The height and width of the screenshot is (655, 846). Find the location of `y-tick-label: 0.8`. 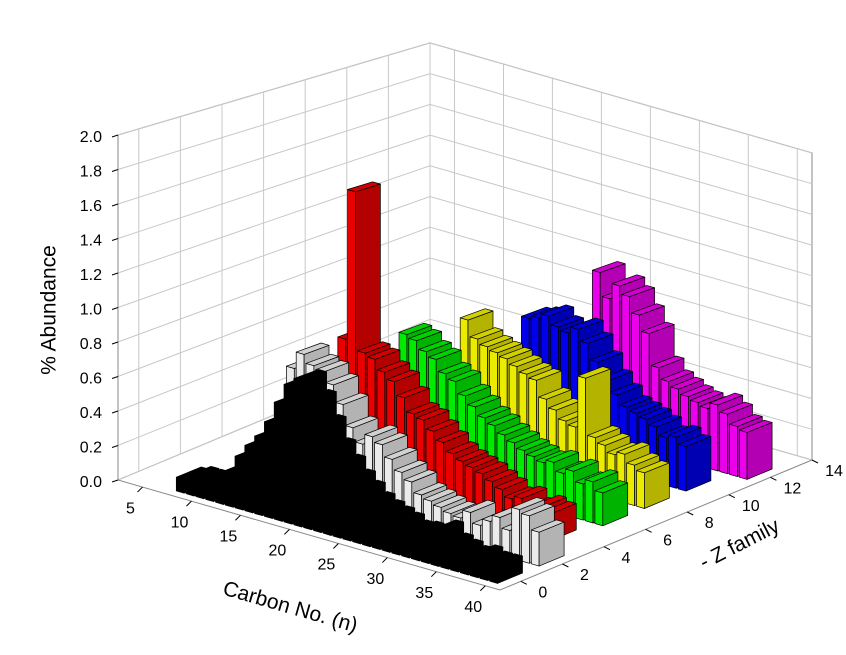

y-tick-label: 0.8 is located at coordinates (91, 344).